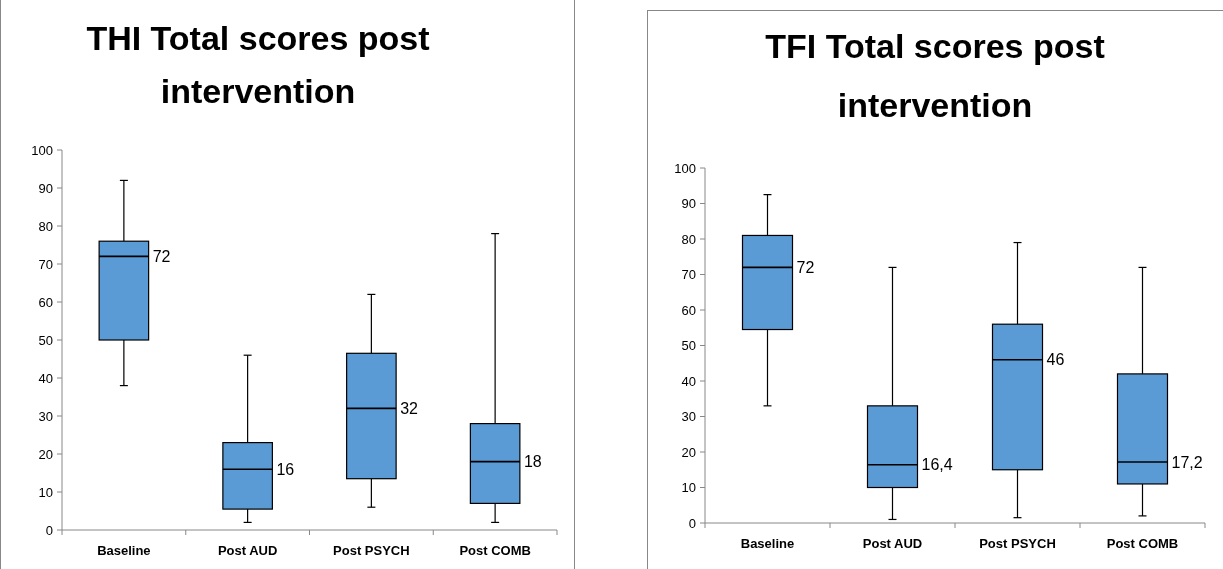  I want to click on text: 16, so click(285, 469).